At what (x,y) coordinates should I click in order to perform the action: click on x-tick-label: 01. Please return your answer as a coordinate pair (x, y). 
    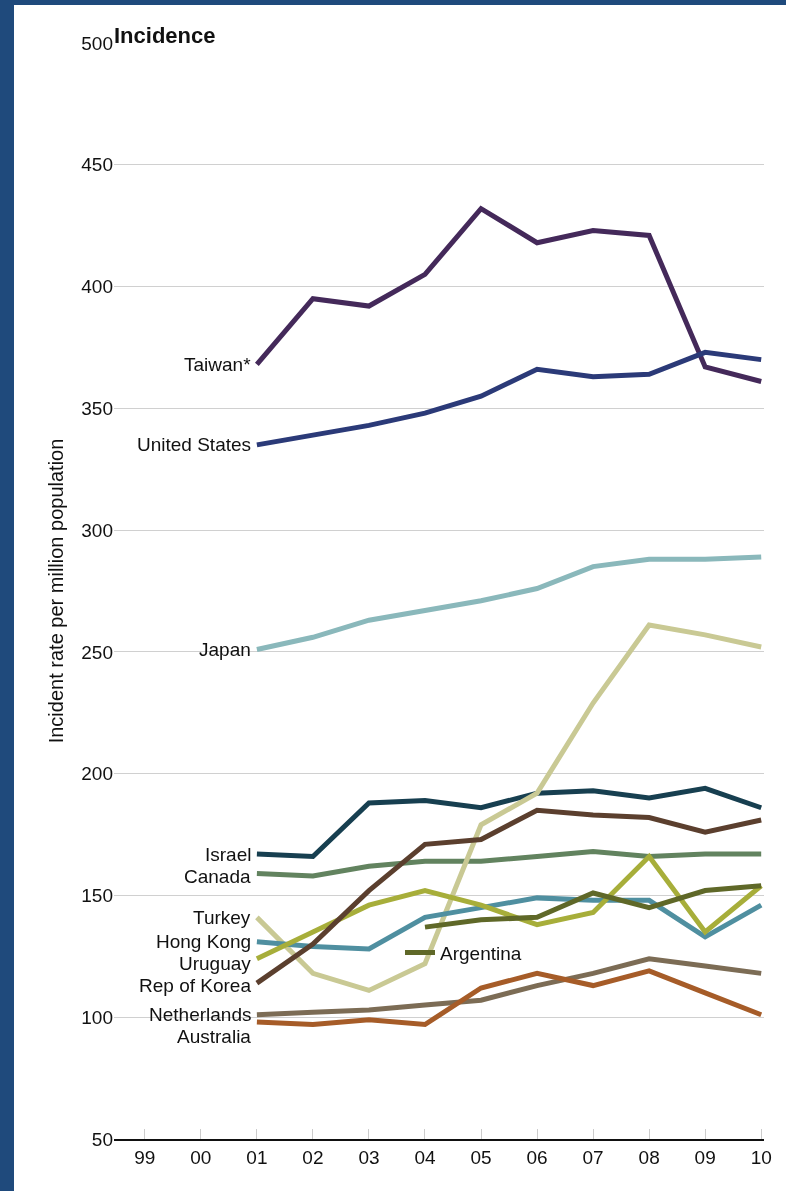
    Looking at the image, I should click on (257, 1157).